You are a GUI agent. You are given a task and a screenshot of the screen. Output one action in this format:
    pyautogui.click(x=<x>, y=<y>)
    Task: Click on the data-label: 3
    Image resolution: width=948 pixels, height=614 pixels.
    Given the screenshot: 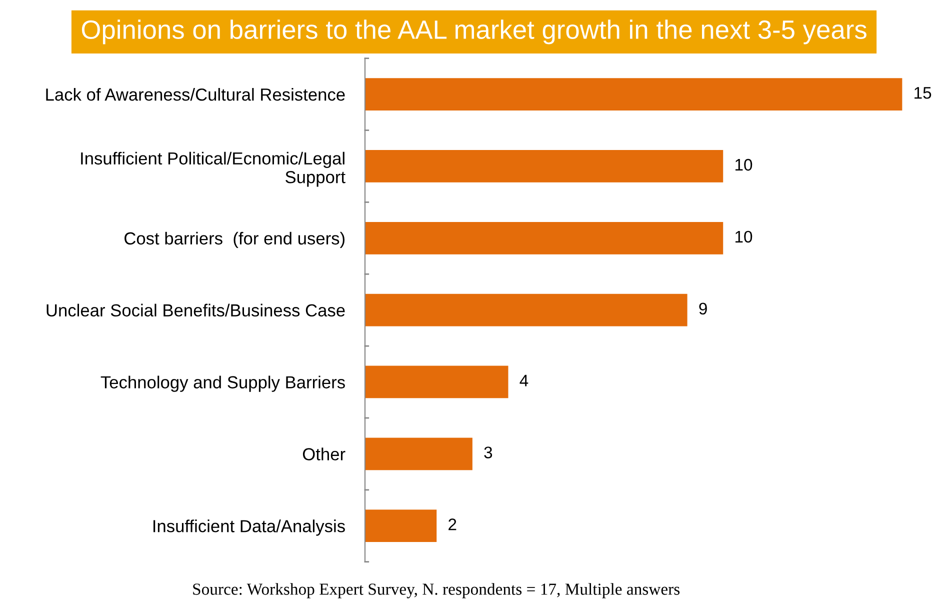 What is the action you would take?
    pyautogui.click(x=488, y=452)
    